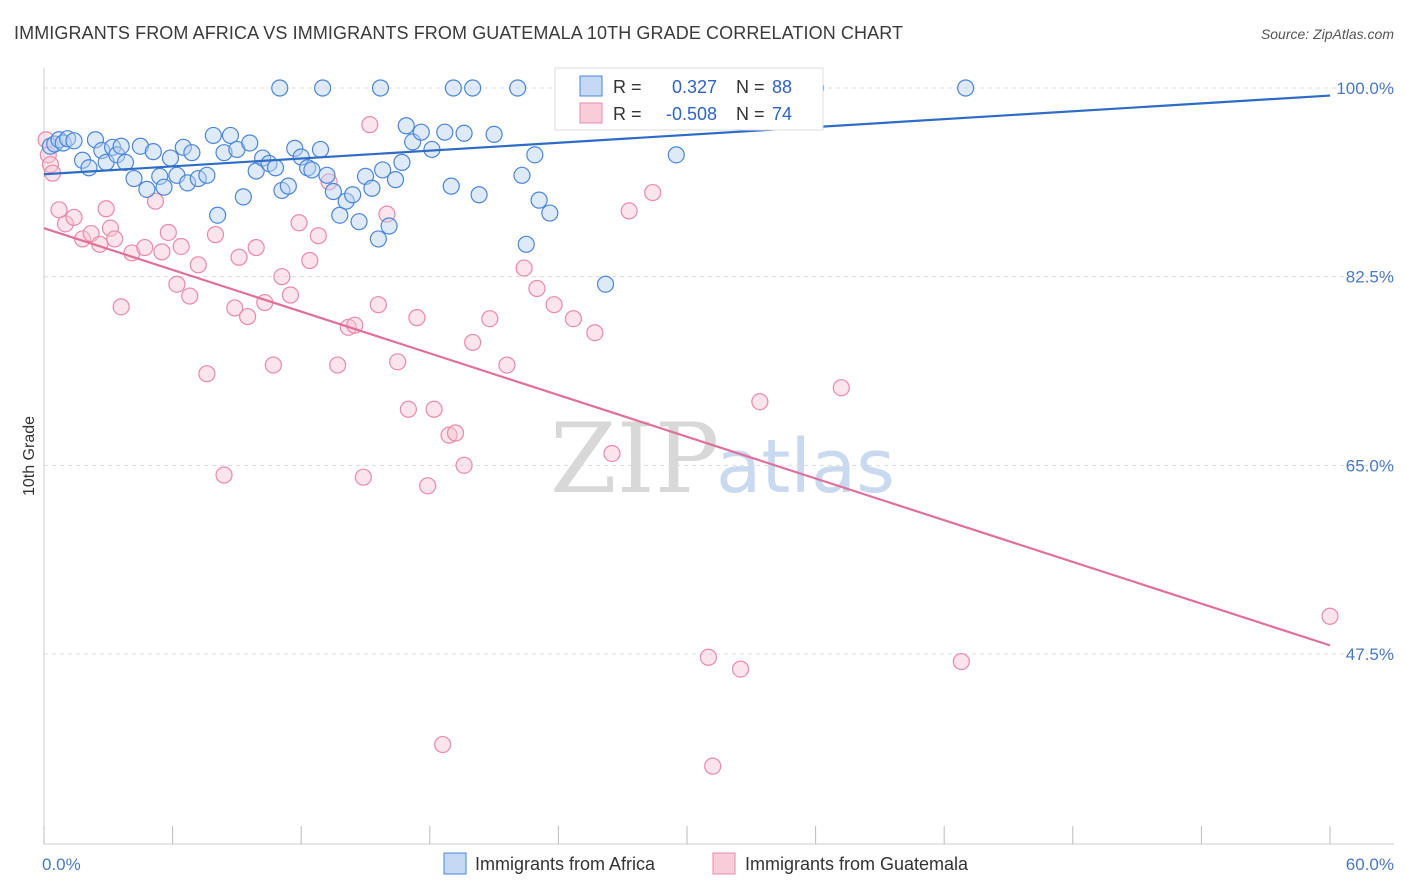 This screenshot has height=892, width=1406. Describe the element at coordinates (694, 87) in the screenshot. I see `legend-r-value-africa: 0.327` at that location.